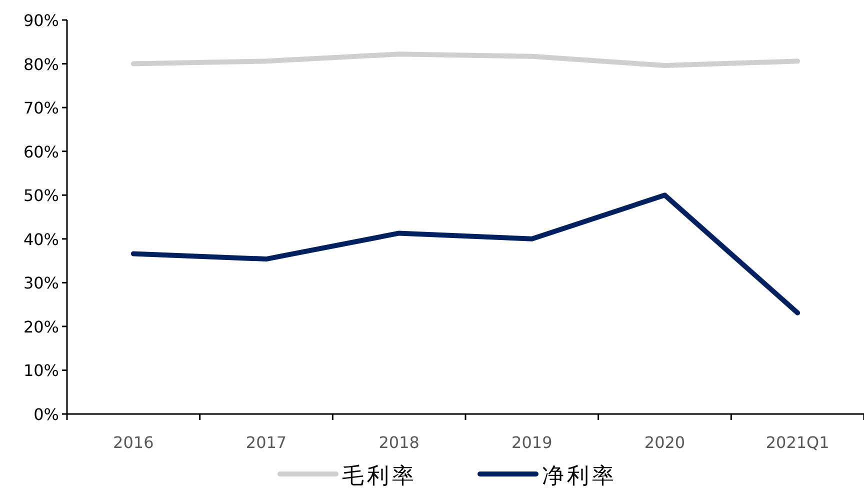  What do you see at coordinates (41, 370) in the screenshot?
I see `y-tick-label: 10%` at bounding box center [41, 370].